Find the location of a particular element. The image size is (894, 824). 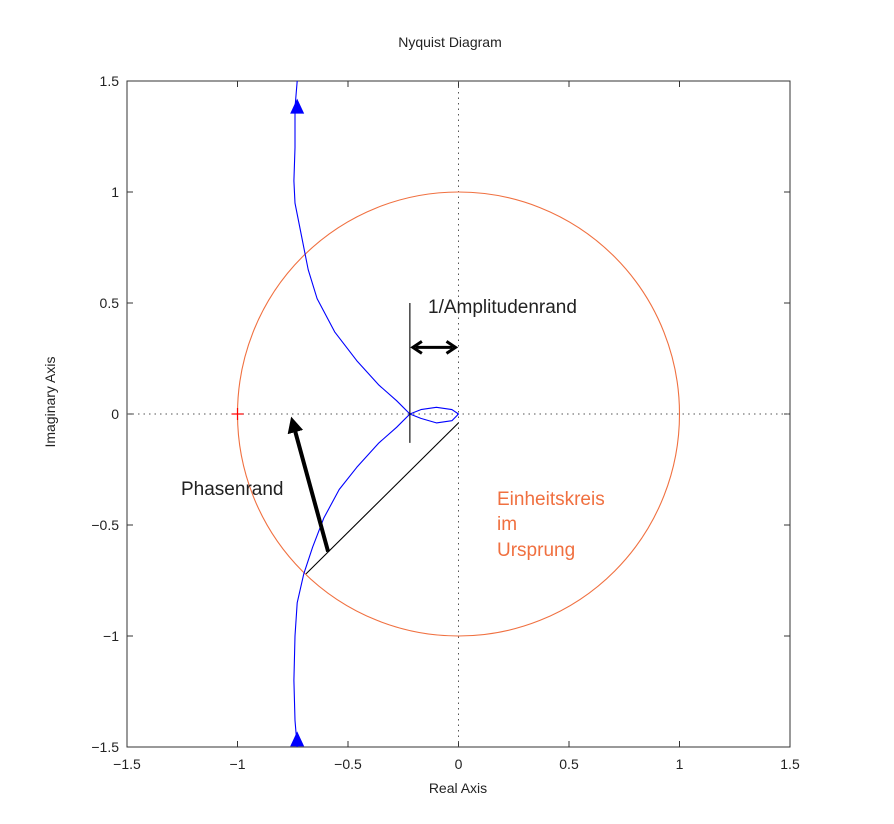

x-tick-label: 0.5 is located at coordinates (569, 764).